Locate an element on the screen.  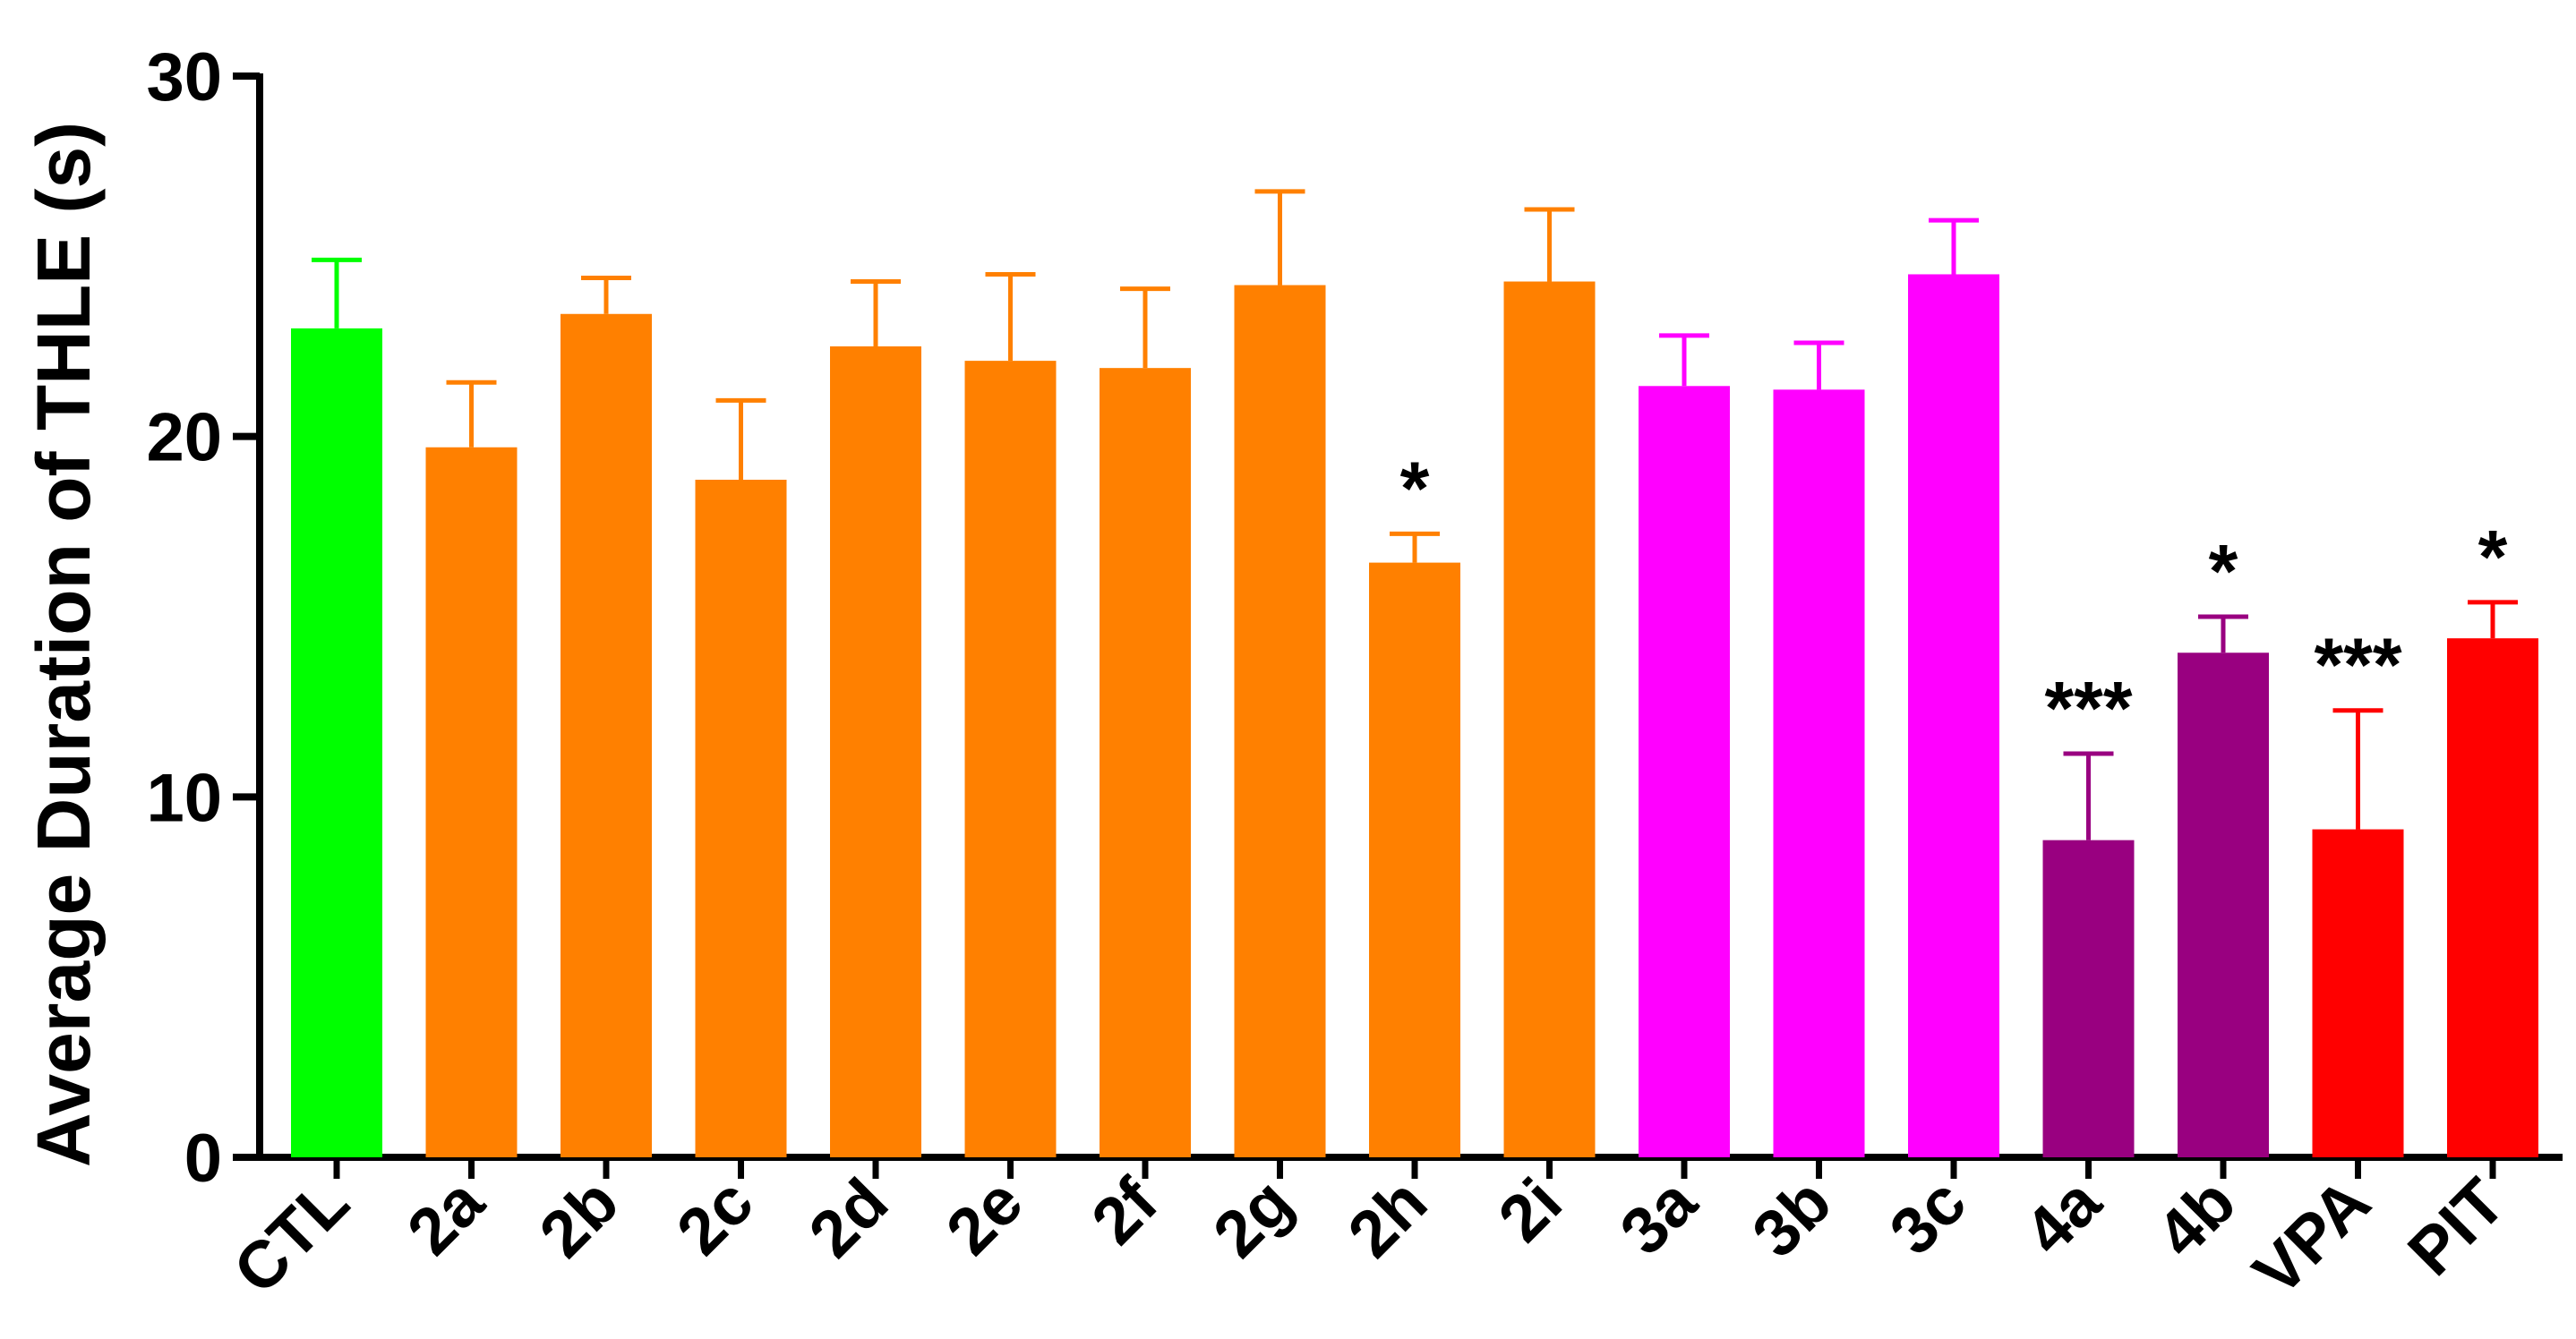
x-tick-label: 2g is located at coordinates (1252, 1218).